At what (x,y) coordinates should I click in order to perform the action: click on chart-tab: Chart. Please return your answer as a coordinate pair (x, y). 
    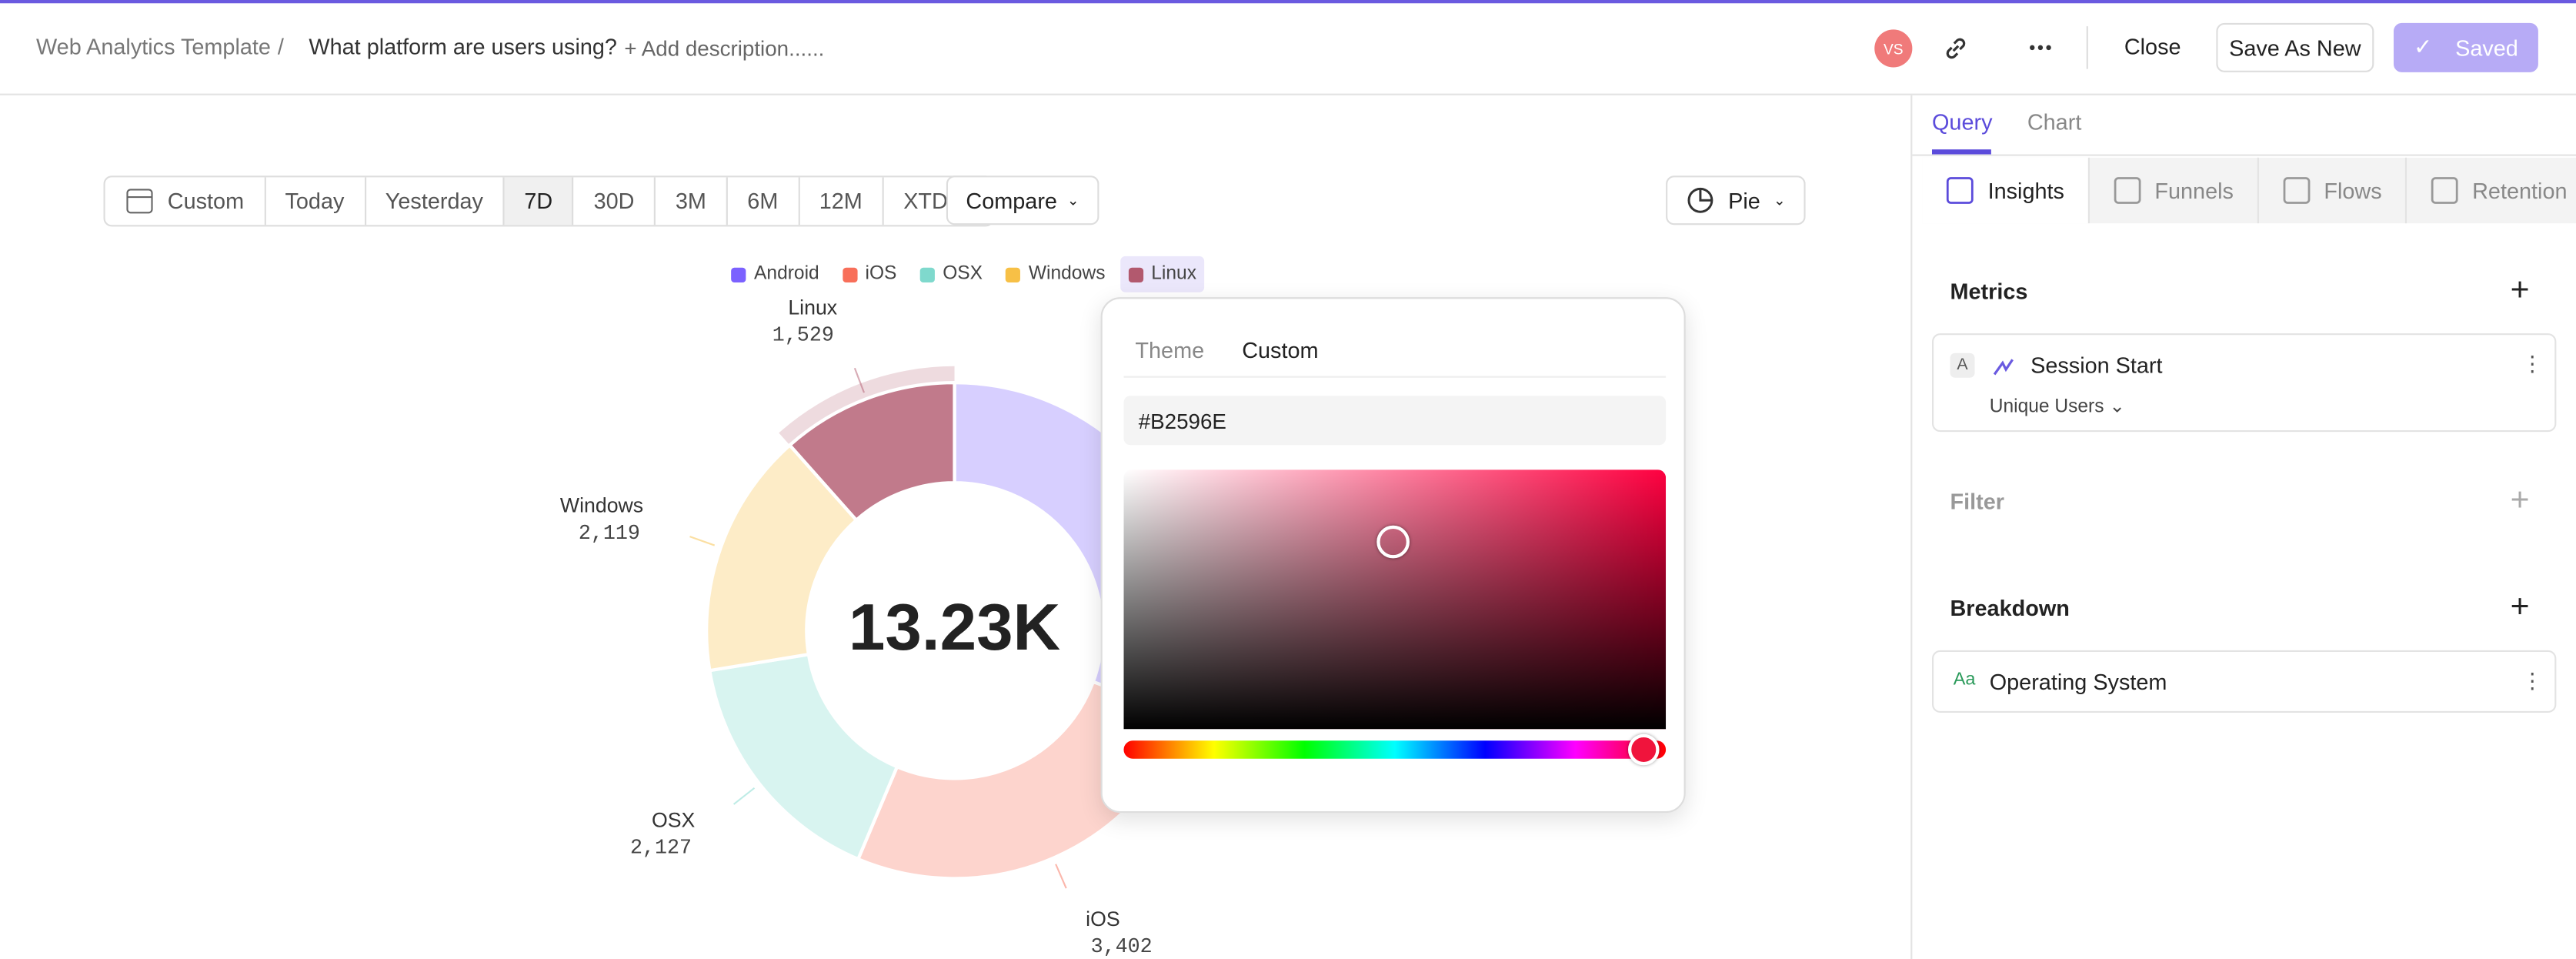
    Looking at the image, I should click on (2055, 122).